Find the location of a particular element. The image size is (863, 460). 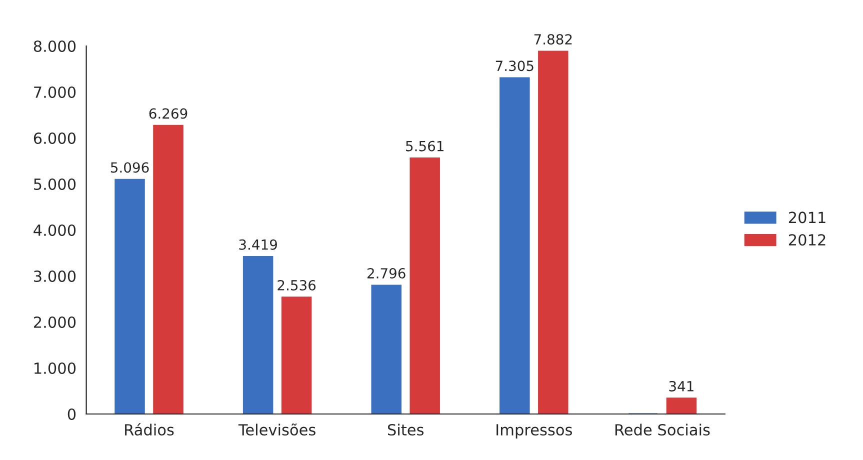

y-tick-label: 3.000 is located at coordinates (55, 276).